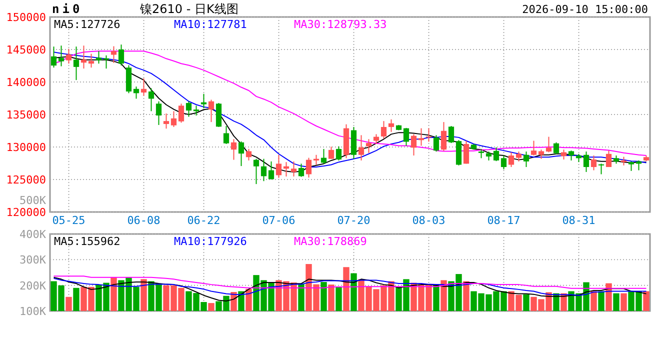  I want to click on y-tick-label: 400K, so click(33, 234).